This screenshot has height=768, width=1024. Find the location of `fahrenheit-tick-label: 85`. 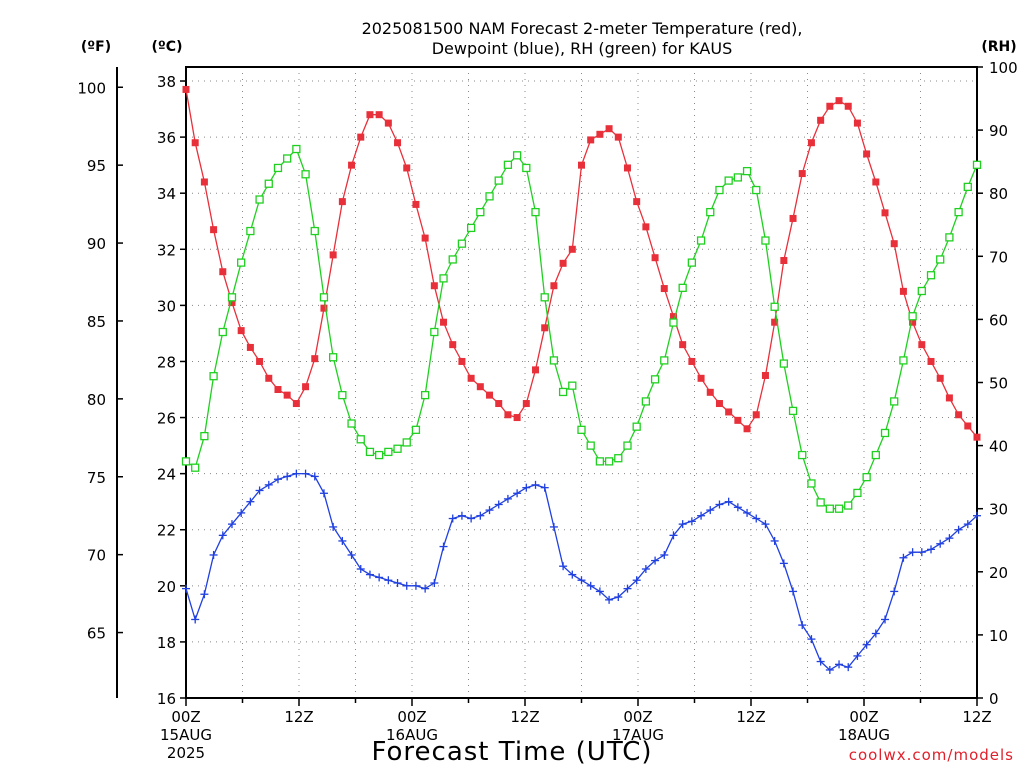

fahrenheit-tick-label: 85 is located at coordinates (96, 322).